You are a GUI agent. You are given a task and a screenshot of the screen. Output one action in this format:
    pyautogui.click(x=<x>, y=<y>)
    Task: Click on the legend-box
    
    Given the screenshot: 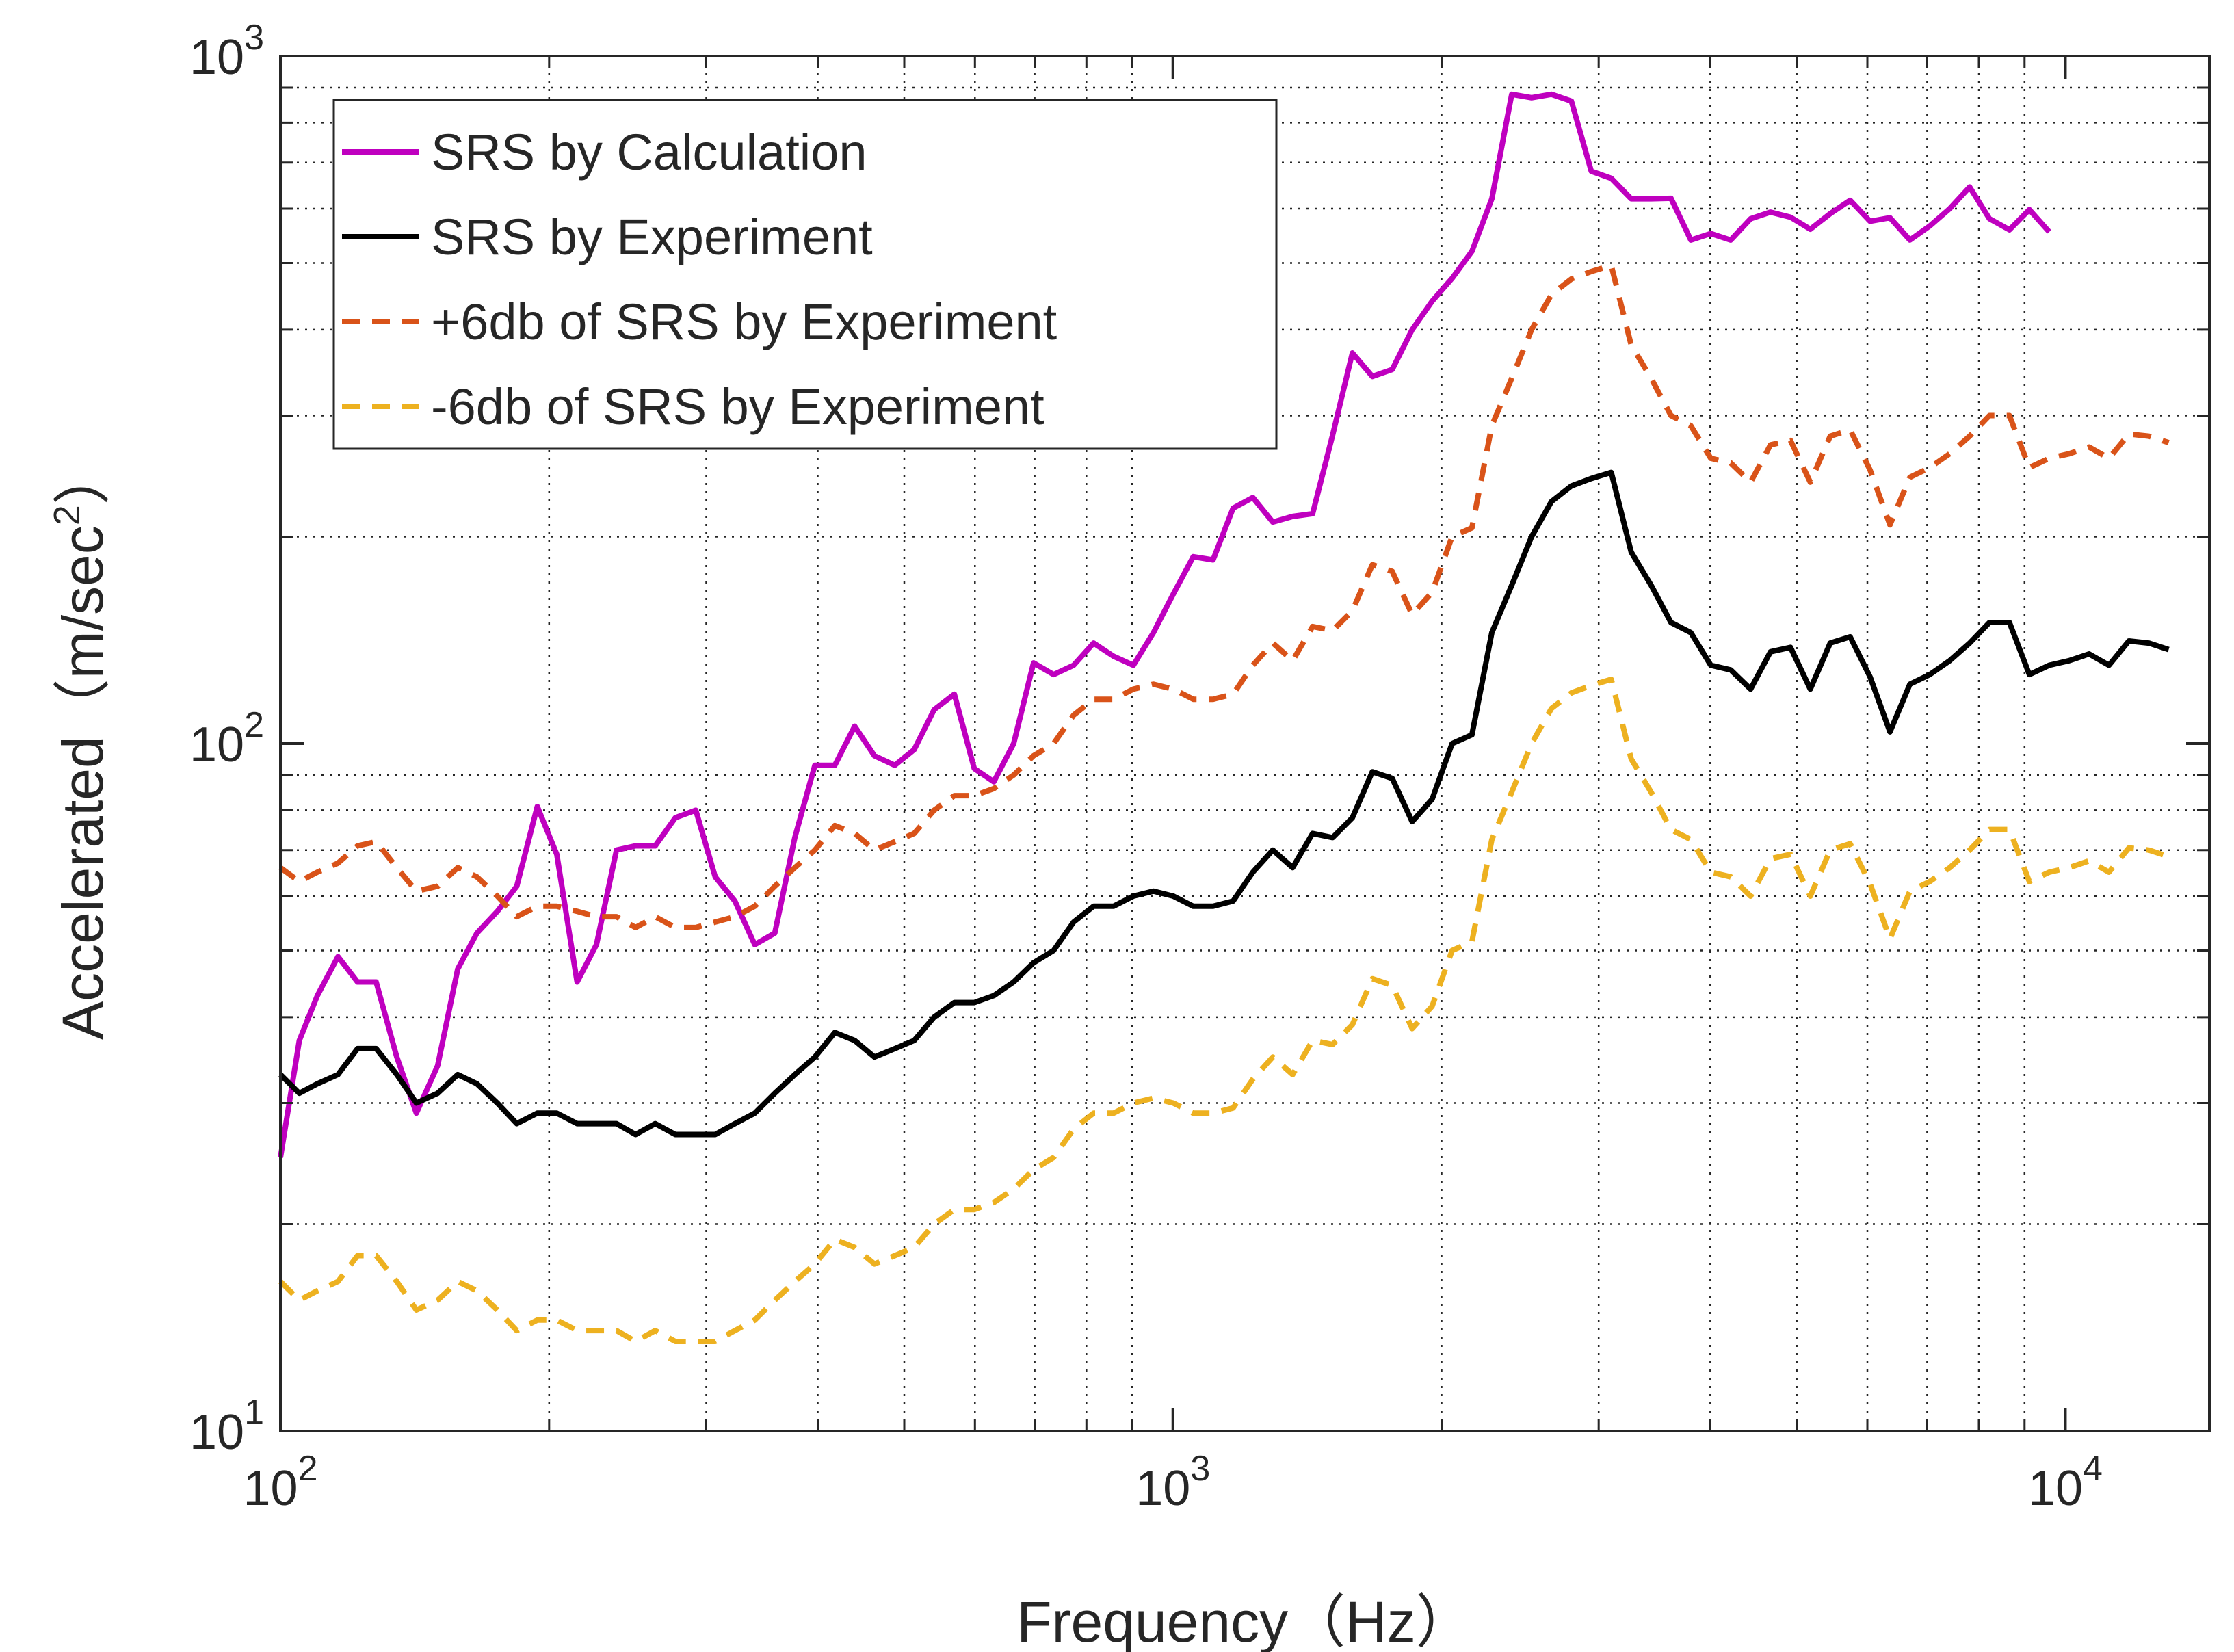 What is the action you would take?
    pyautogui.click(x=805, y=274)
    